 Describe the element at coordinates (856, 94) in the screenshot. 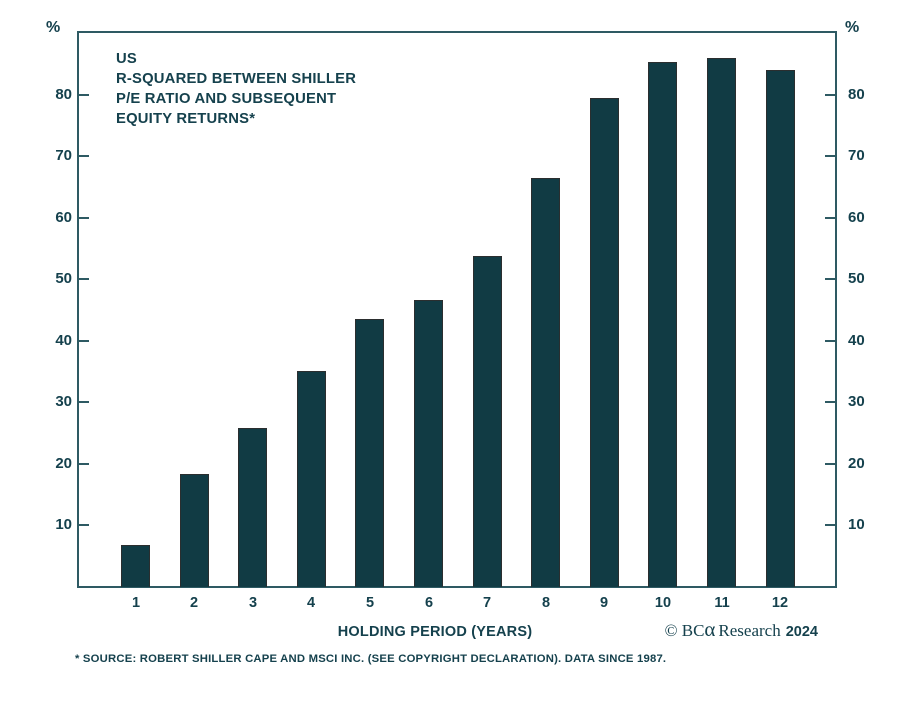

I see `y-tick-label-right: 80` at that location.